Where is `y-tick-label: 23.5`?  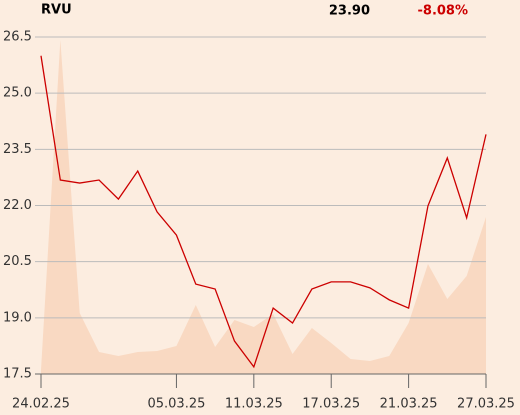 y-tick-label: 23.5 is located at coordinates (17, 149).